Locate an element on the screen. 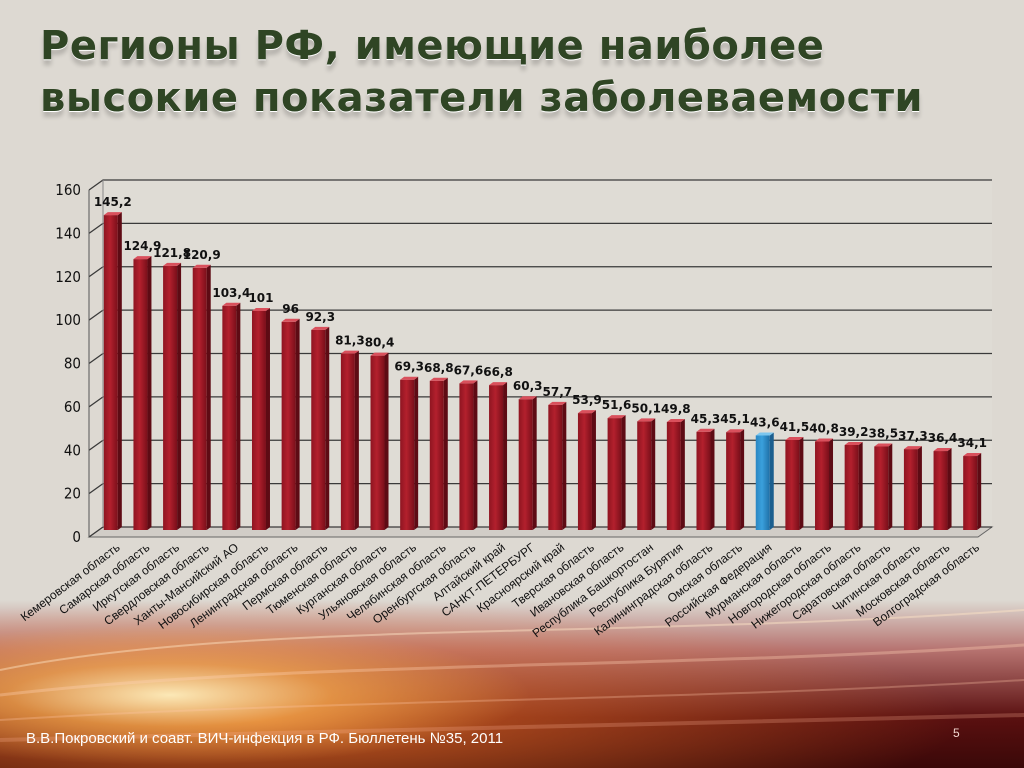  data-label: 121,8 is located at coordinates (172, 253).